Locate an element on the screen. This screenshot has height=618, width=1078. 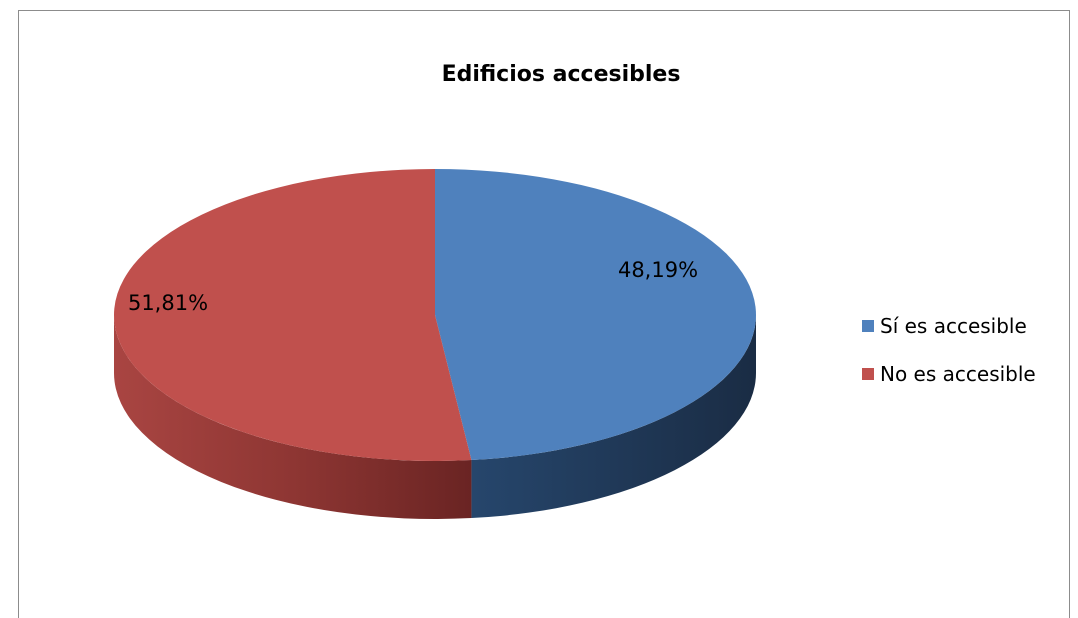
legend-item-si: Sí es accesible is located at coordinates (944, 326).